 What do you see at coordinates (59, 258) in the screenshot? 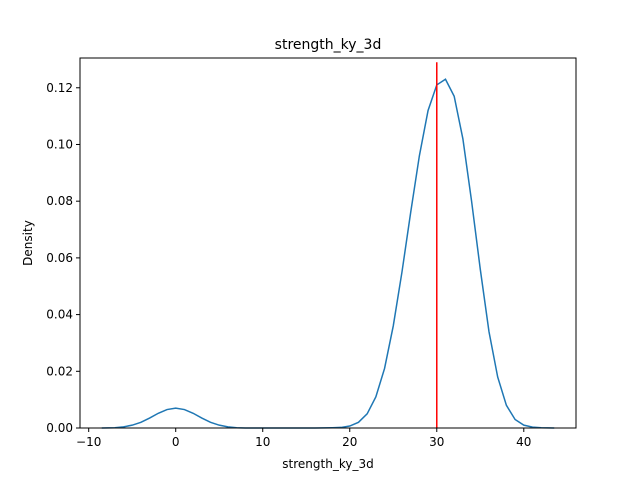
I see `y-tick-label: 0.06` at bounding box center [59, 258].